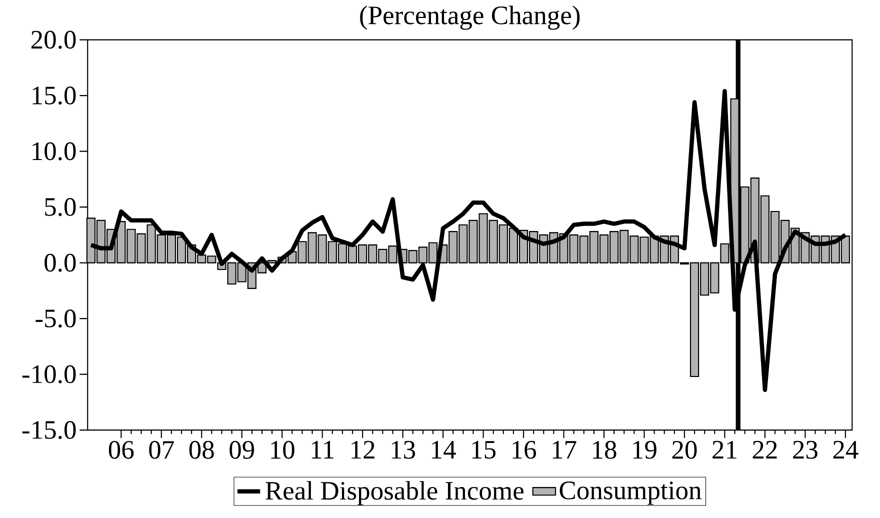 This screenshot has width=880, height=518. I want to click on y-tick-label: 15.0, so click(54, 95).